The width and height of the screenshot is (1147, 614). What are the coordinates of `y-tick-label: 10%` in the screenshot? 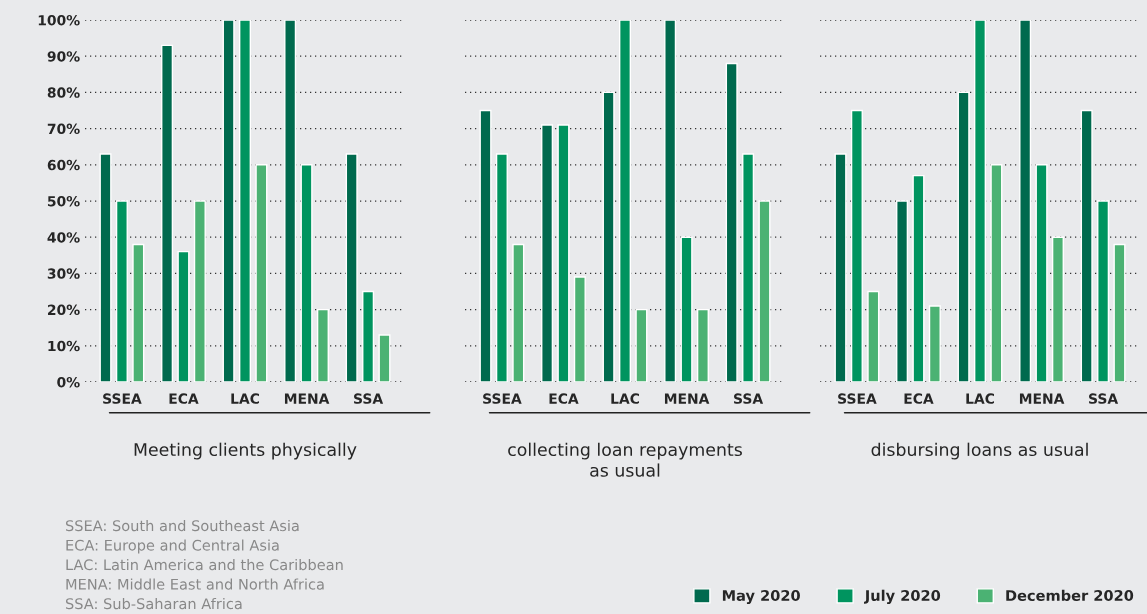 It's located at (64, 346).